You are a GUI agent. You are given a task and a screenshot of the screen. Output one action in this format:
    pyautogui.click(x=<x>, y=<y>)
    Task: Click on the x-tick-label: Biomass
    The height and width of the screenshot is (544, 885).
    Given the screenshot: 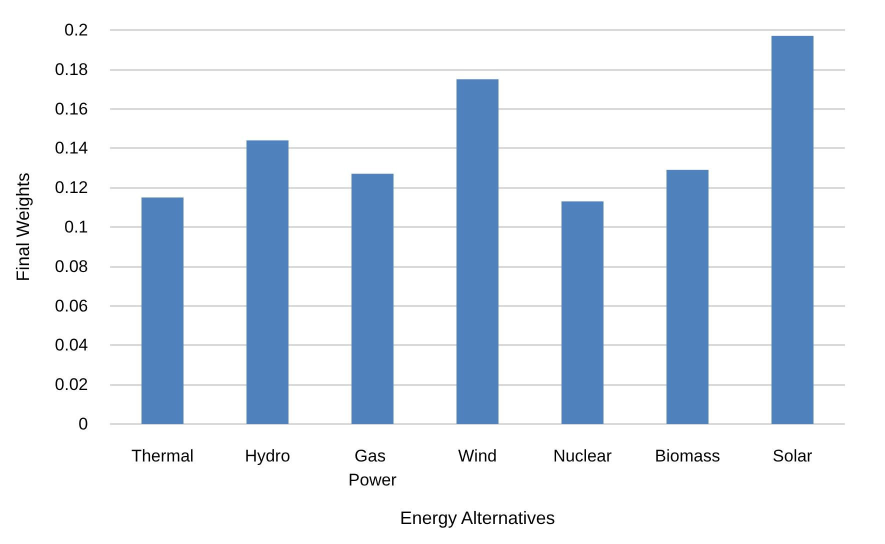 What is the action you would take?
    pyautogui.click(x=687, y=456)
    